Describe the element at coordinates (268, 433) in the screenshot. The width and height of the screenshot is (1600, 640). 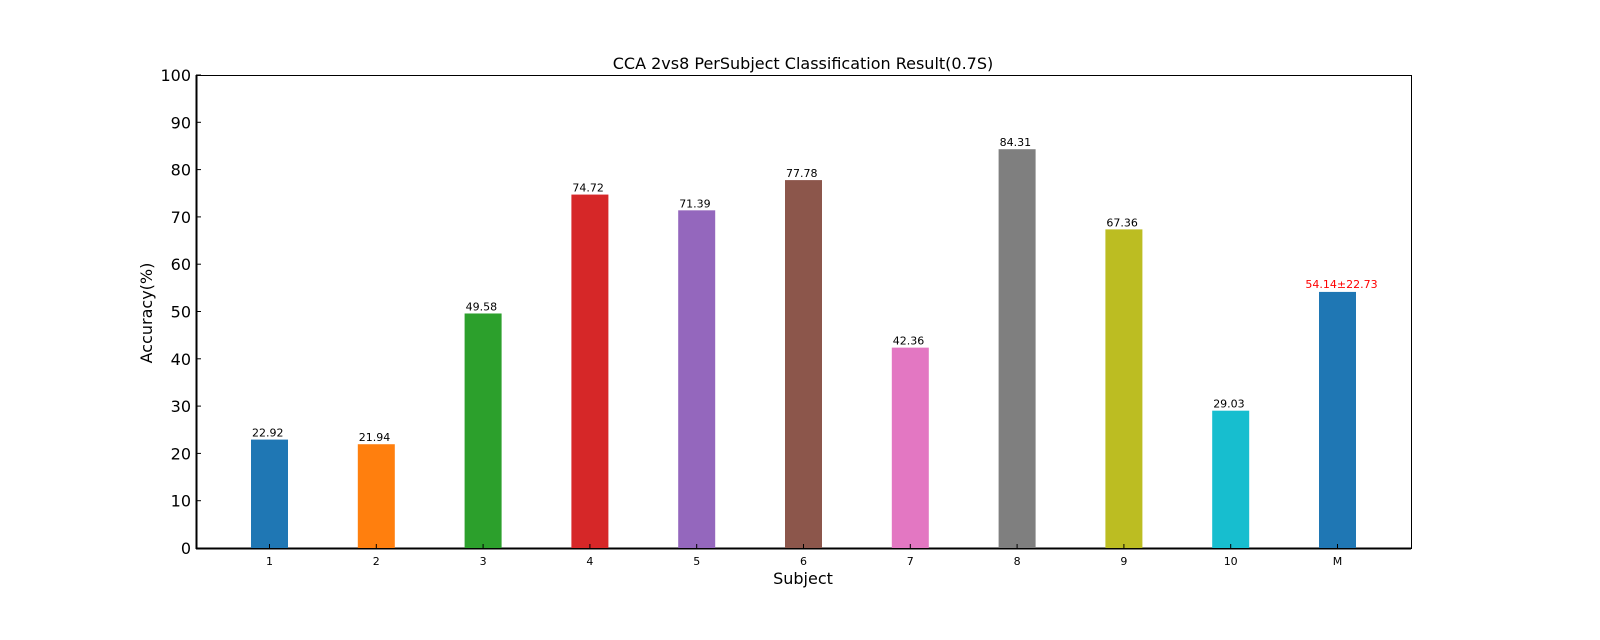
I see `bar-value-label: 22.92` at that location.